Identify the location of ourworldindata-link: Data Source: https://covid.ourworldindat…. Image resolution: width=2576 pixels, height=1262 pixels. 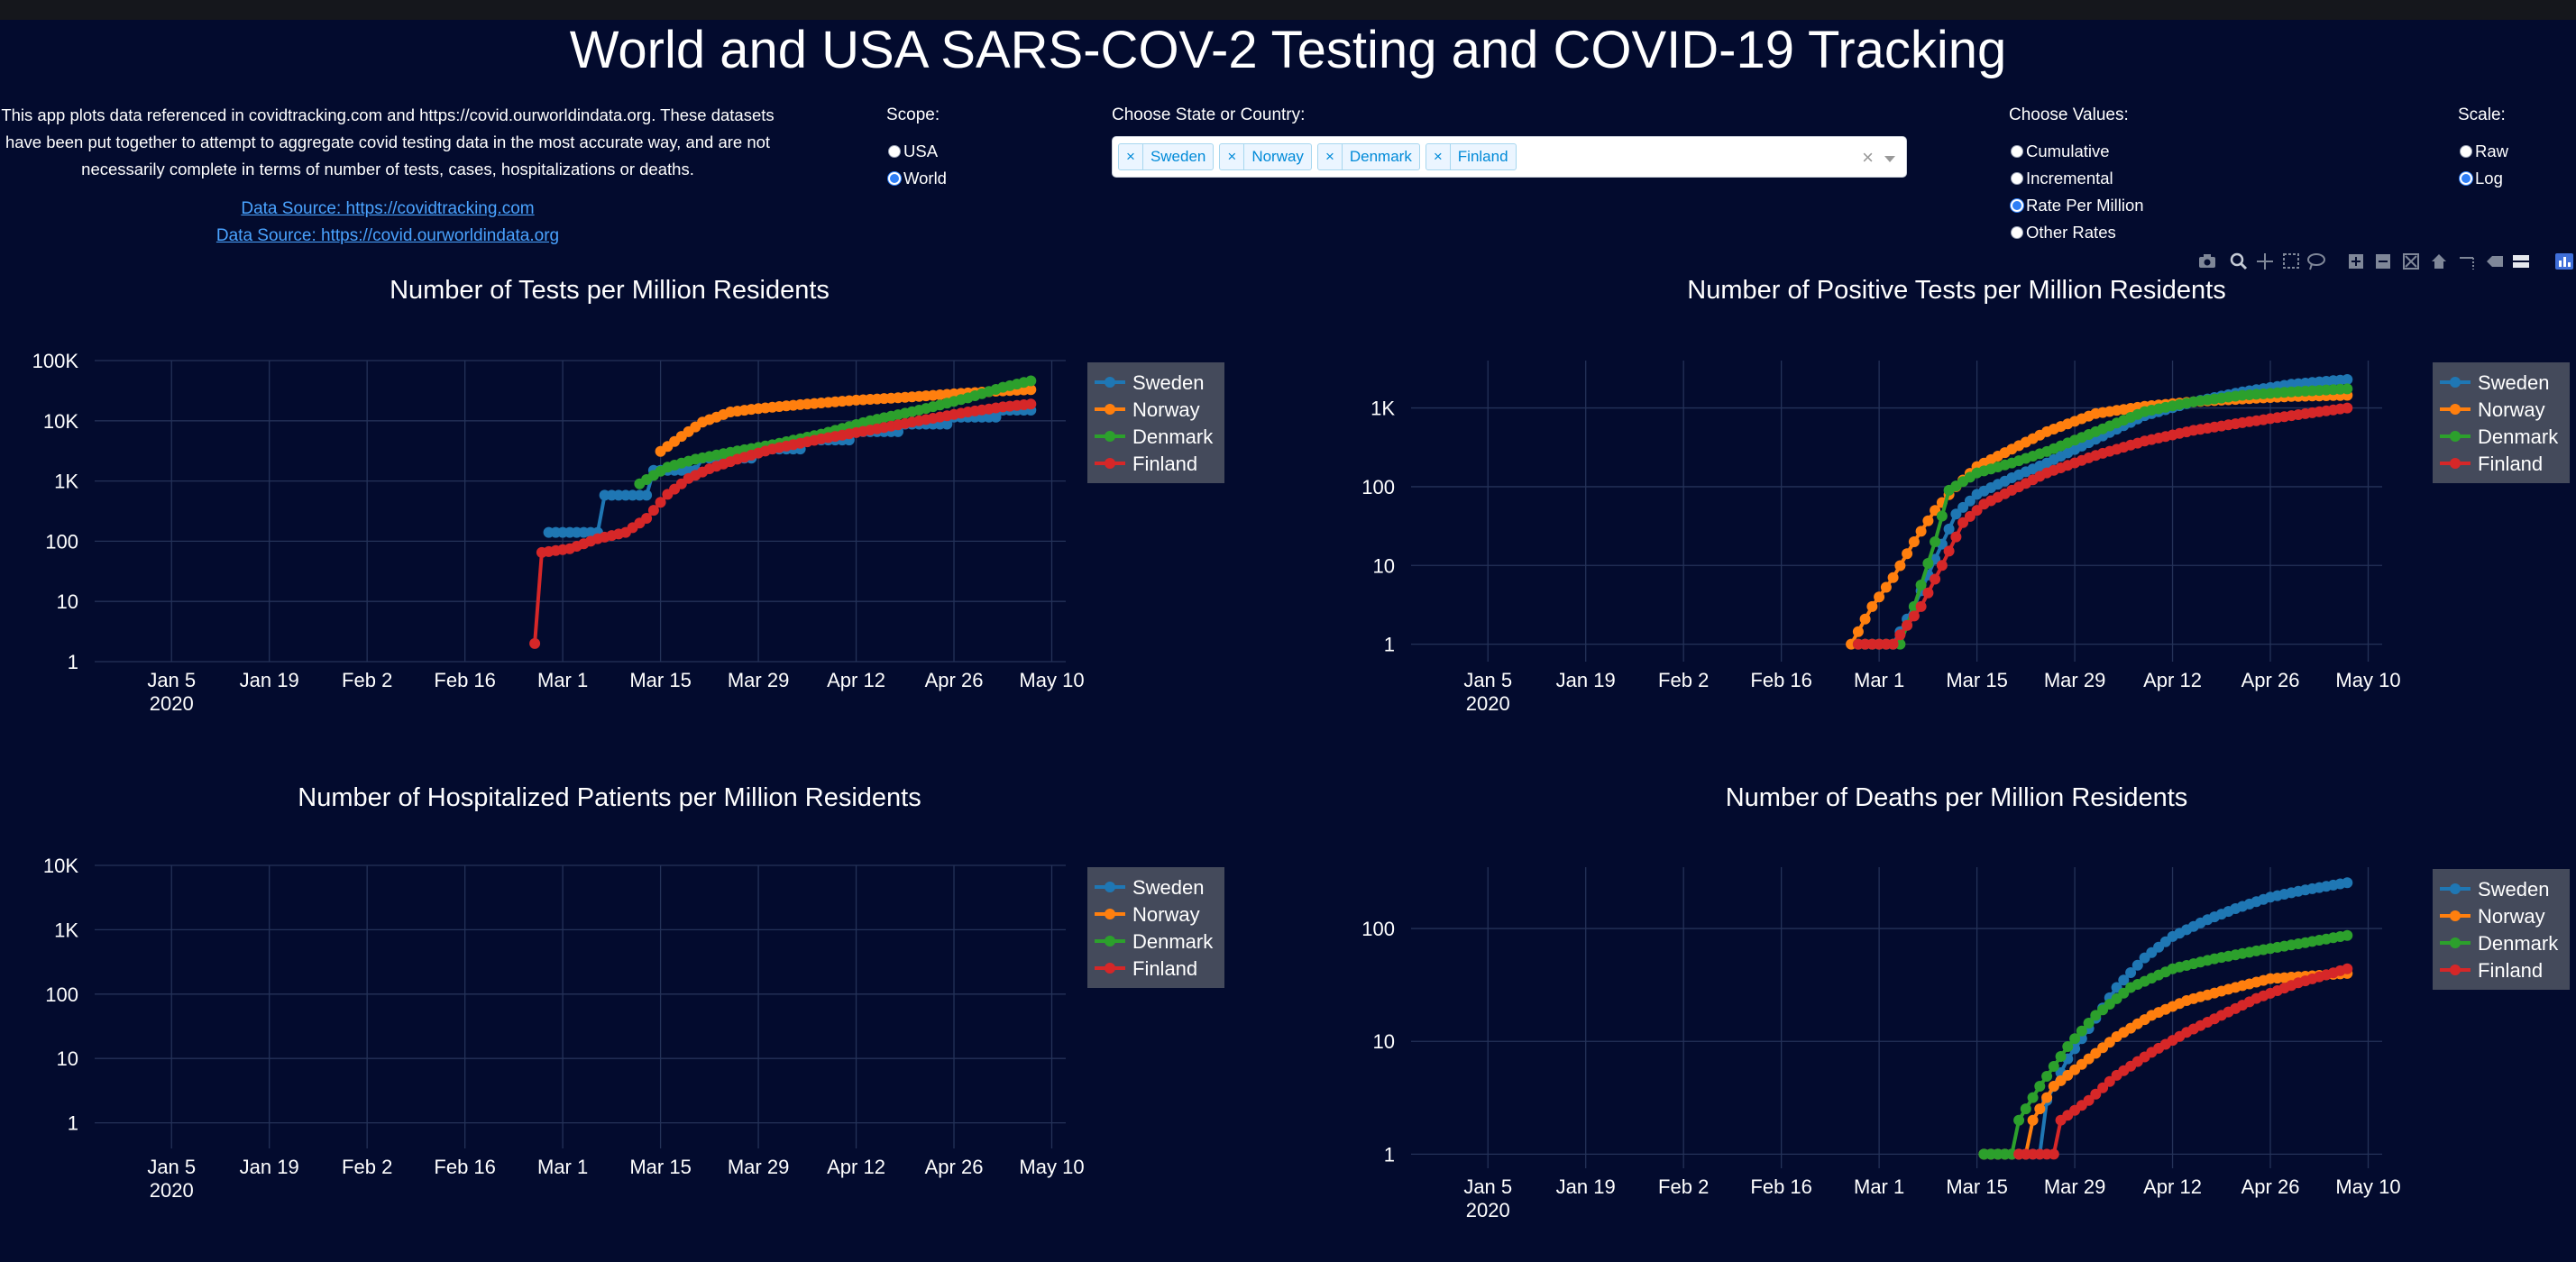
(387, 236).